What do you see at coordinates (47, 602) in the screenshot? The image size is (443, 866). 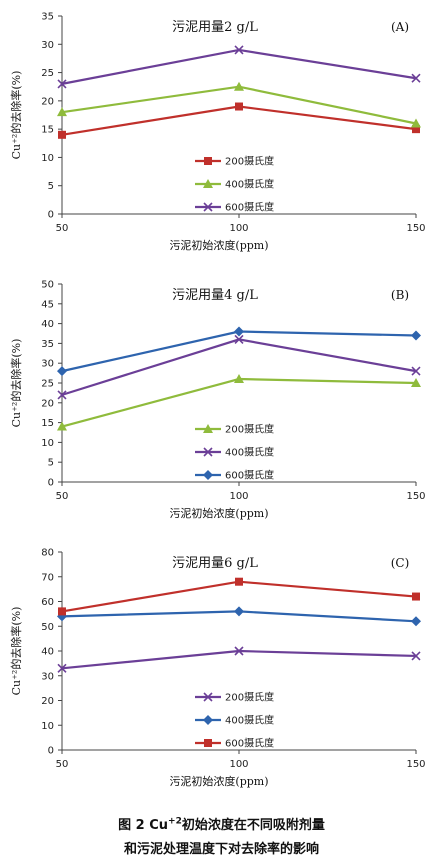 I see `panel-c-y-tick-label: 60` at bounding box center [47, 602].